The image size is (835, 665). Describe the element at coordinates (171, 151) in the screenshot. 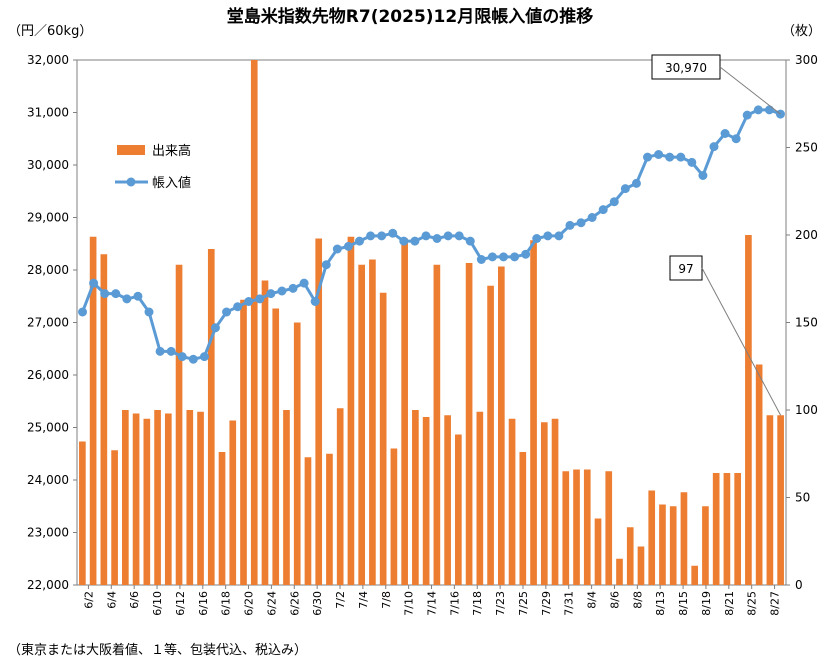

I see `legend-label-volume: 出来高` at that location.